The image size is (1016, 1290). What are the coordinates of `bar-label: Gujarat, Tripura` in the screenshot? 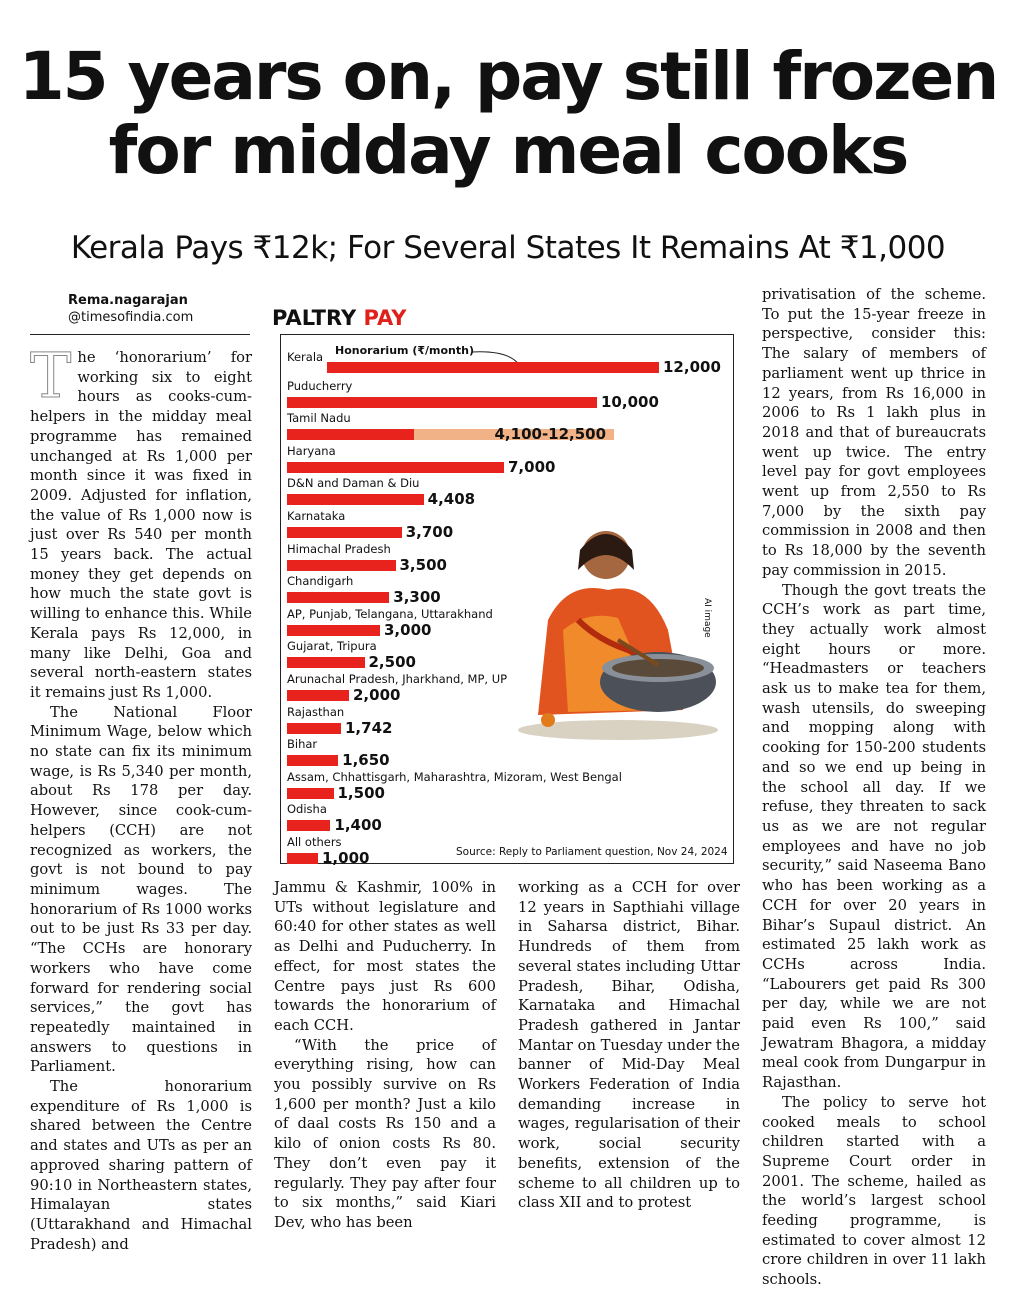 It's located at (332, 646).